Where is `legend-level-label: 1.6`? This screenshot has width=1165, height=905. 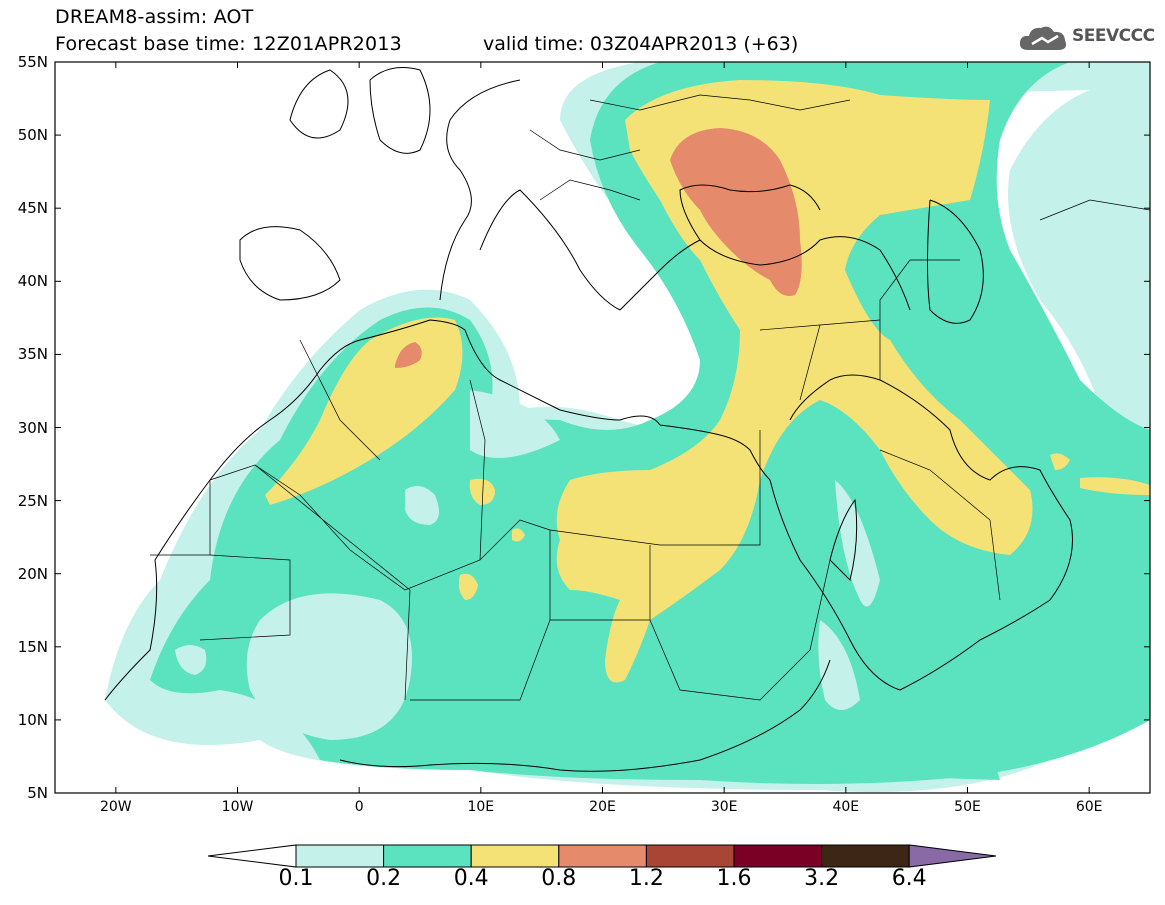 legend-level-label: 1.6 is located at coordinates (734, 878).